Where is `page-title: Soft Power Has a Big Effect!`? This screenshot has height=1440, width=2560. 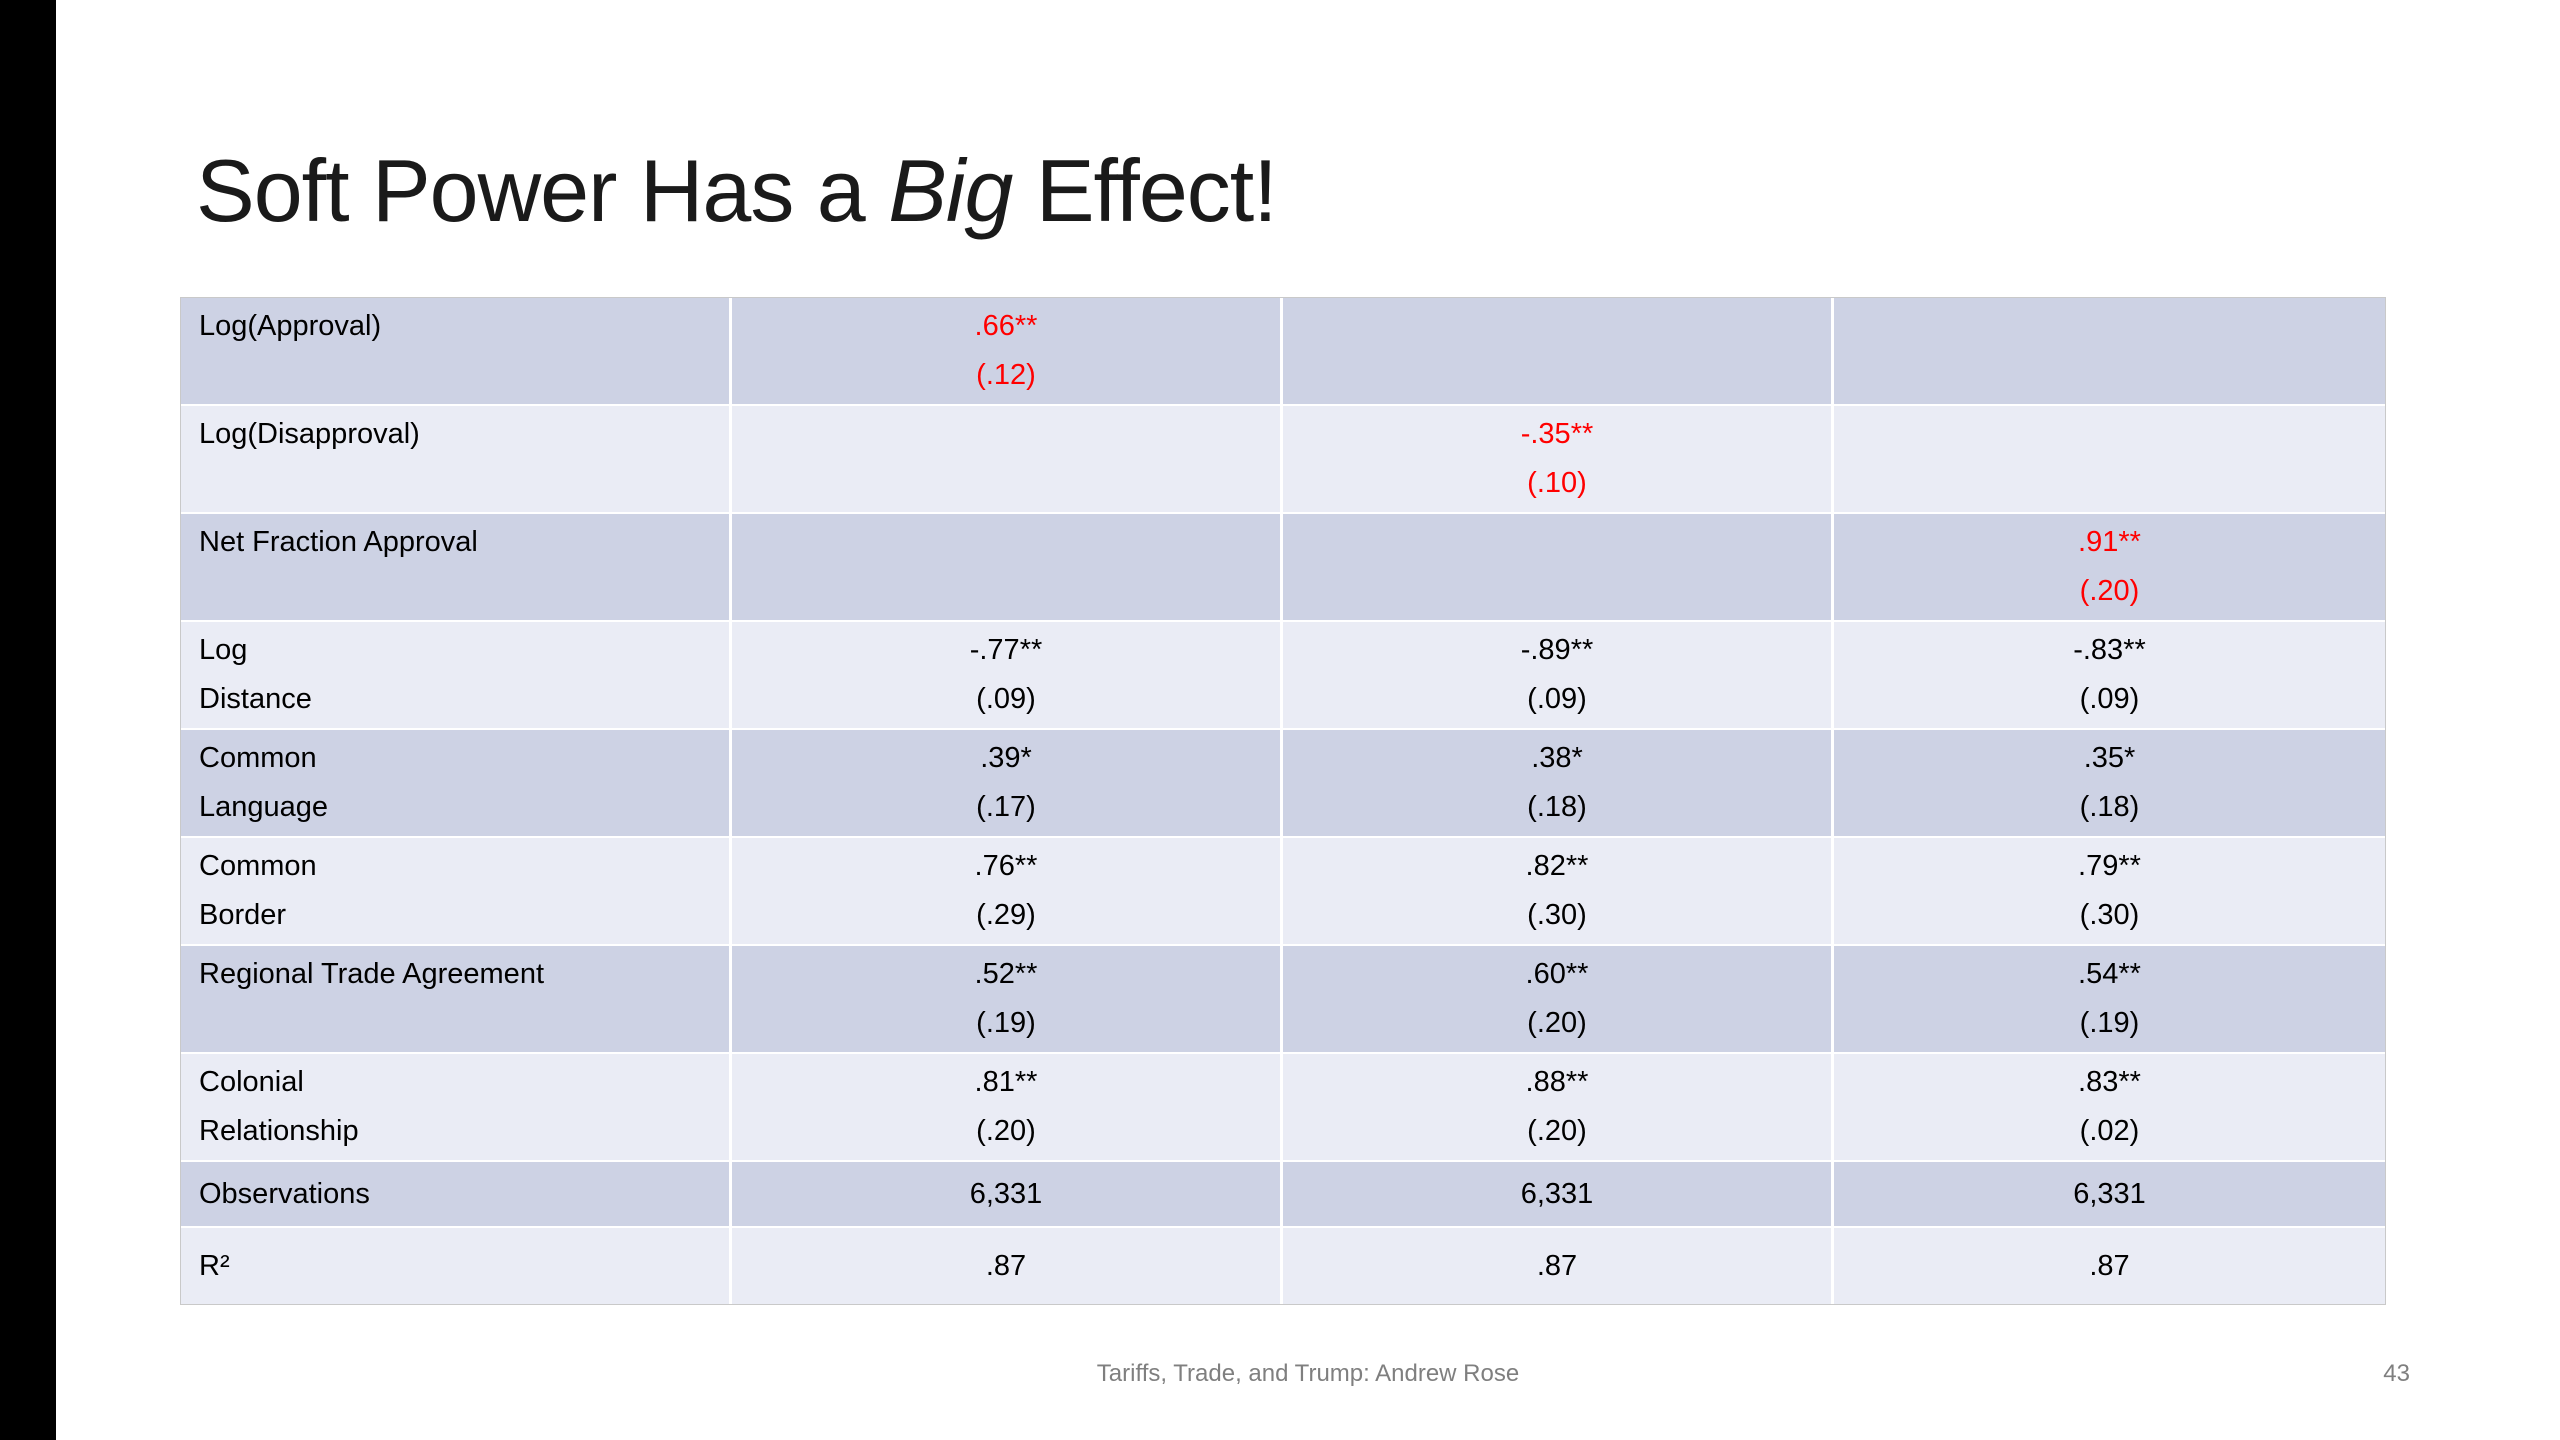
page-title: Soft Power Has a Big Effect! is located at coordinates (737, 190).